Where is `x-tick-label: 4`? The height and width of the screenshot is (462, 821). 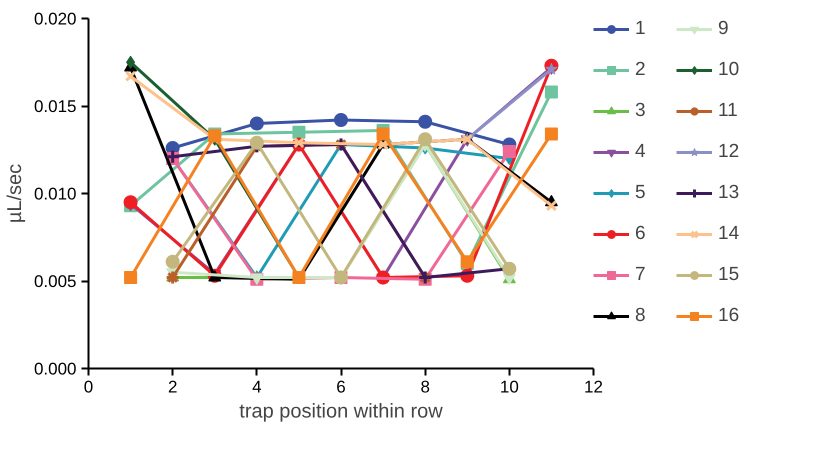 x-tick-label: 4 is located at coordinates (257, 387).